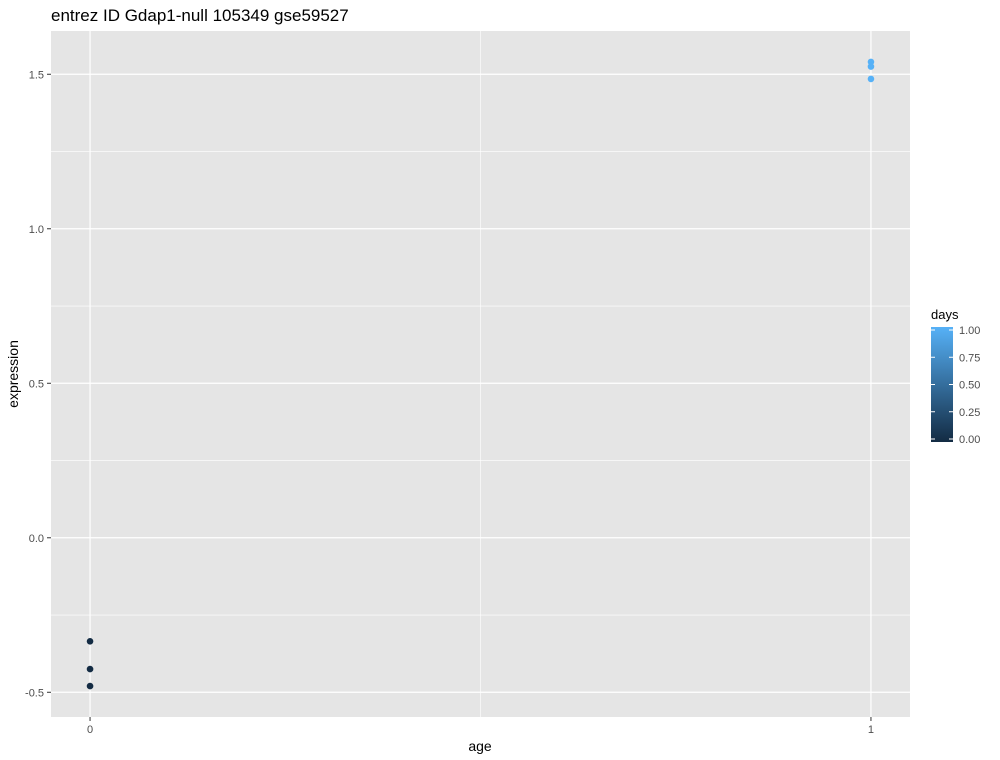 The image size is (1000, 760). What do you see at coordinates (13, 374) in the screenshot?
I see `y-axis-title: expression` at bounding box center [13, 374].